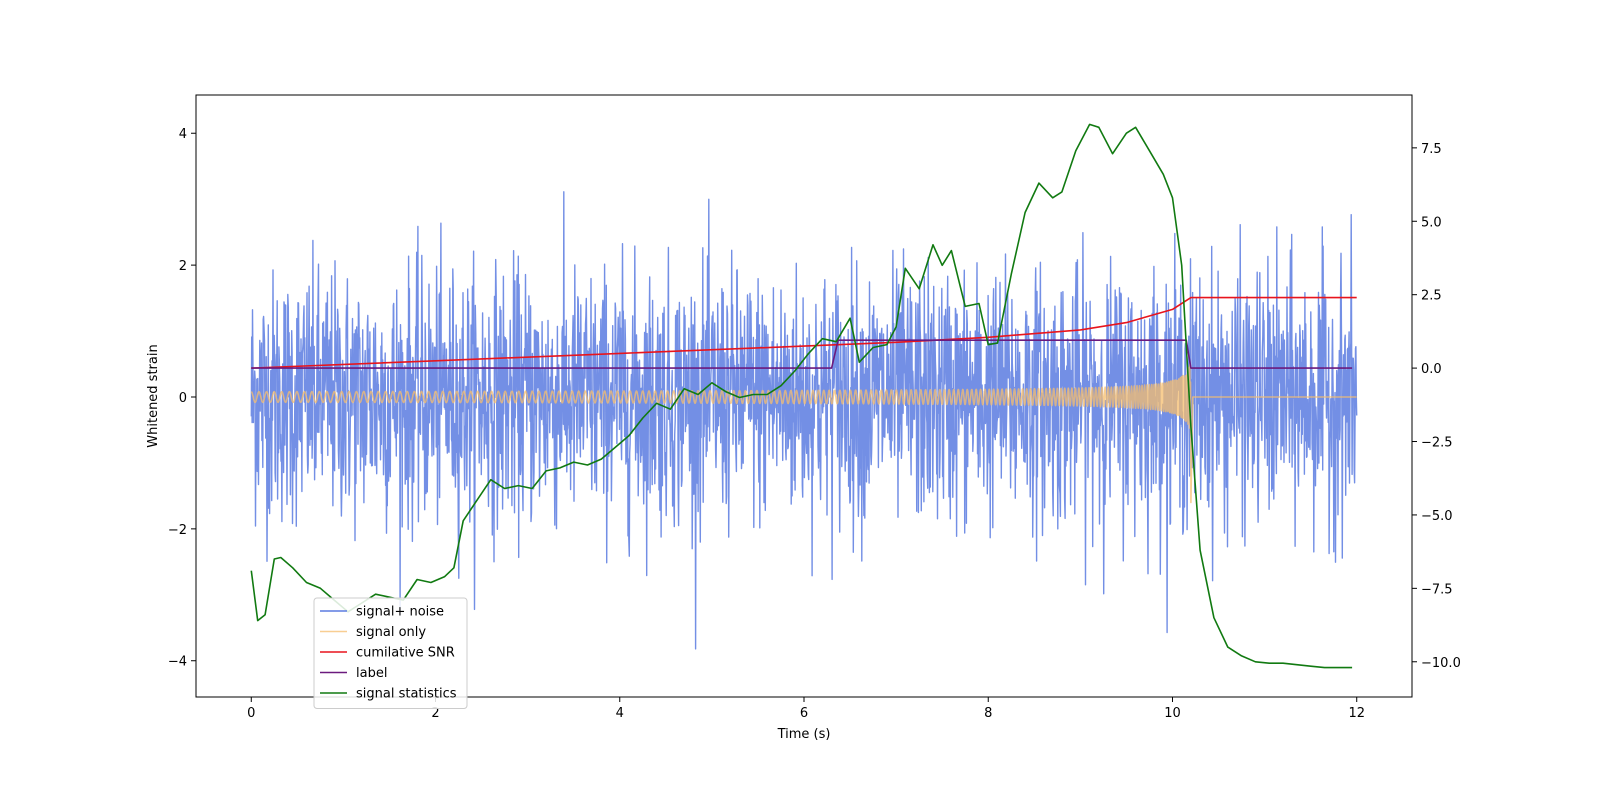 This screenshot has height=800, width=1600. What do you see at coordinates (400, 612) in the screenshot?
I see `legend-label-signal-noise: signal+ noise` at bounding box center [400, 612].